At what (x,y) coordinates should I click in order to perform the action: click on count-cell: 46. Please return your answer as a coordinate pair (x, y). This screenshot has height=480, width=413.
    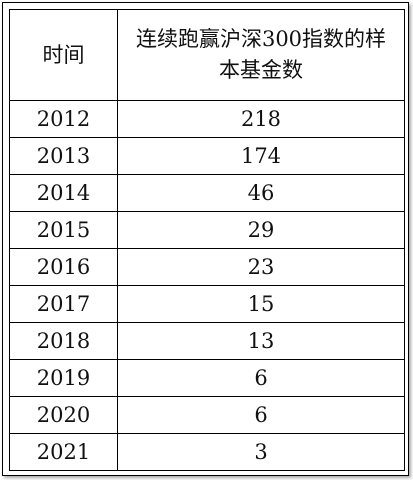
    Looking at the image, I should click on (261, 193).